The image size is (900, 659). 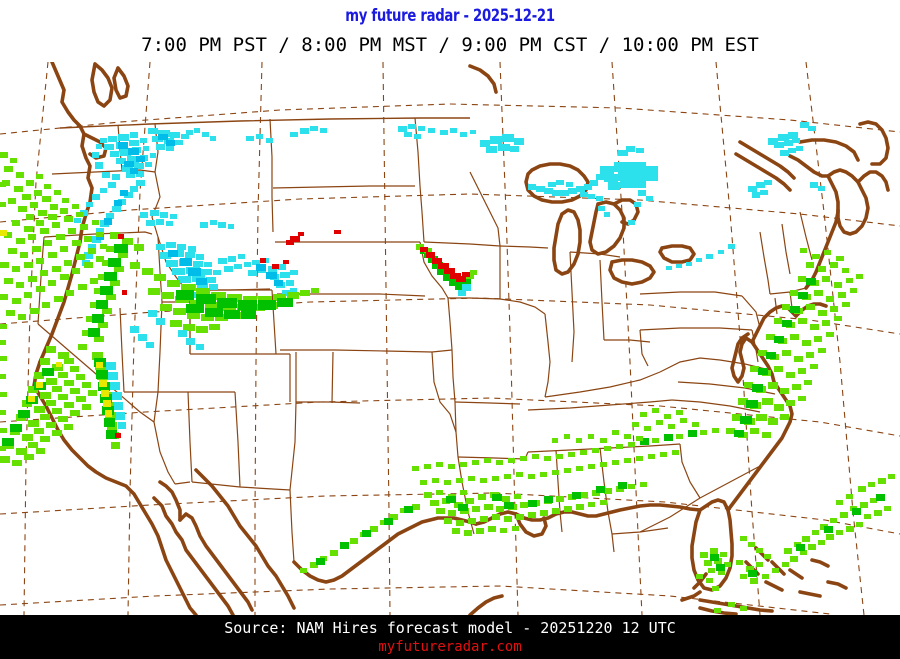 I want to click on echo-offshore-pacific, so click(x=3, y=316).